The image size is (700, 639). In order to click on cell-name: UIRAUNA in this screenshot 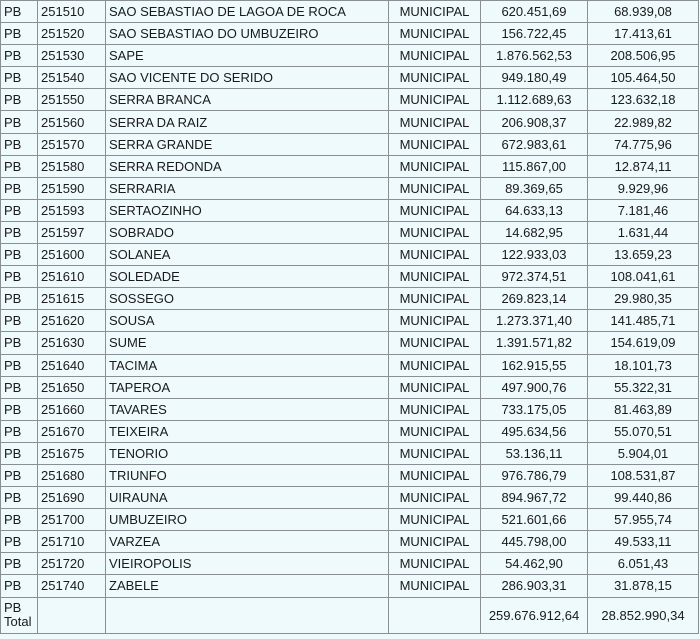, I will do `click(247, 498)`.